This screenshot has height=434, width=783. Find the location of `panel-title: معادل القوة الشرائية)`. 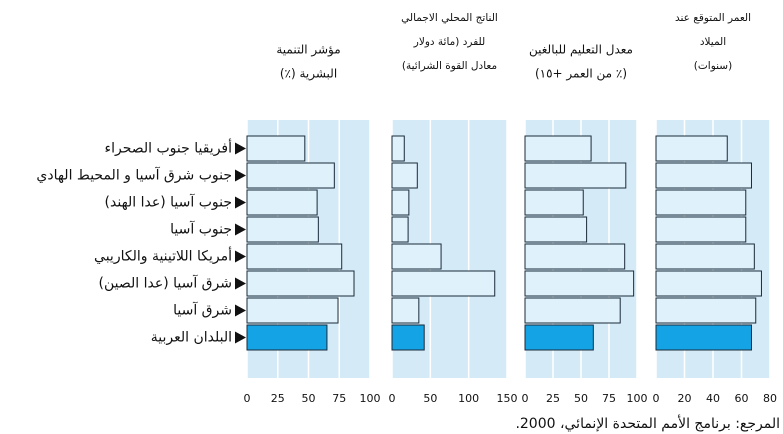

panel-title: معادل القوة الشرائية) is located at coordinates (449, 66).